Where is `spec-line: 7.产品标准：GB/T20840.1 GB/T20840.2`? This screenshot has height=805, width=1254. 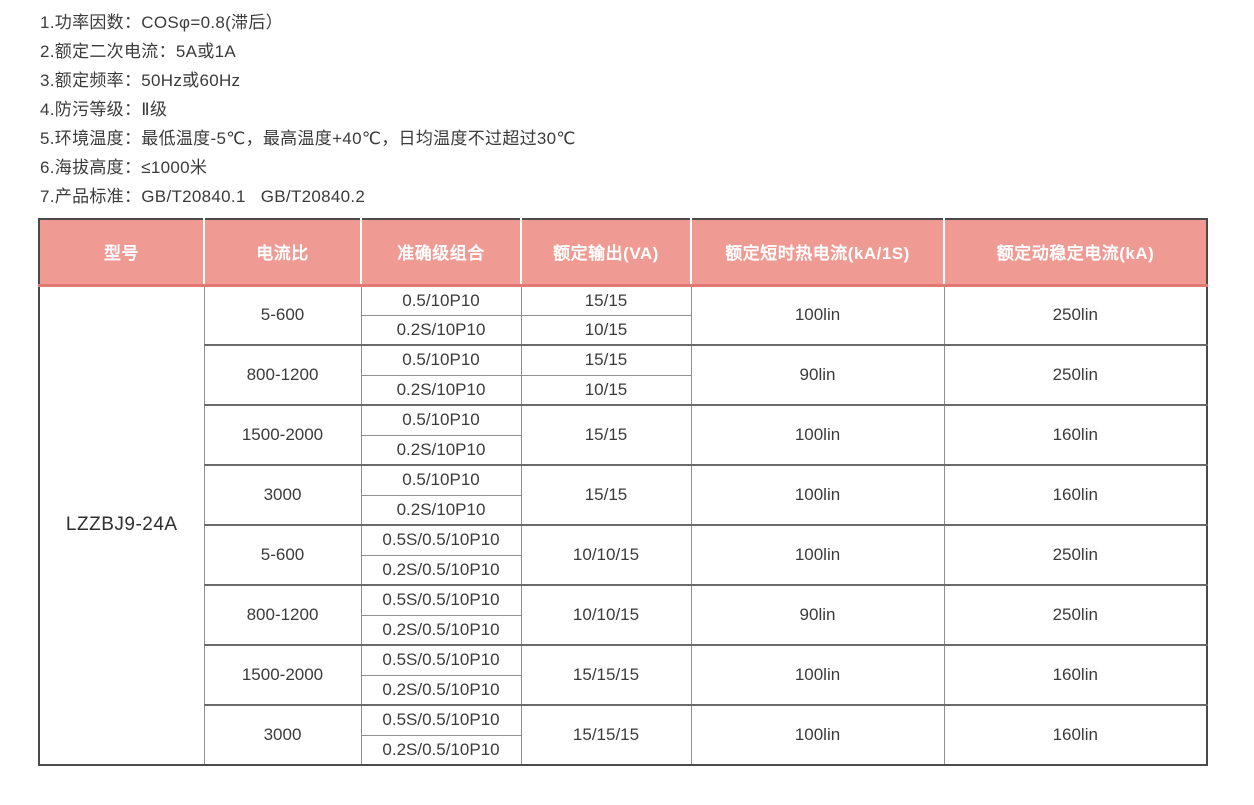 spec-line: 7.产品标准：GB/T20840.1 GB/T20840.2 is located at coordinates (203, 196).